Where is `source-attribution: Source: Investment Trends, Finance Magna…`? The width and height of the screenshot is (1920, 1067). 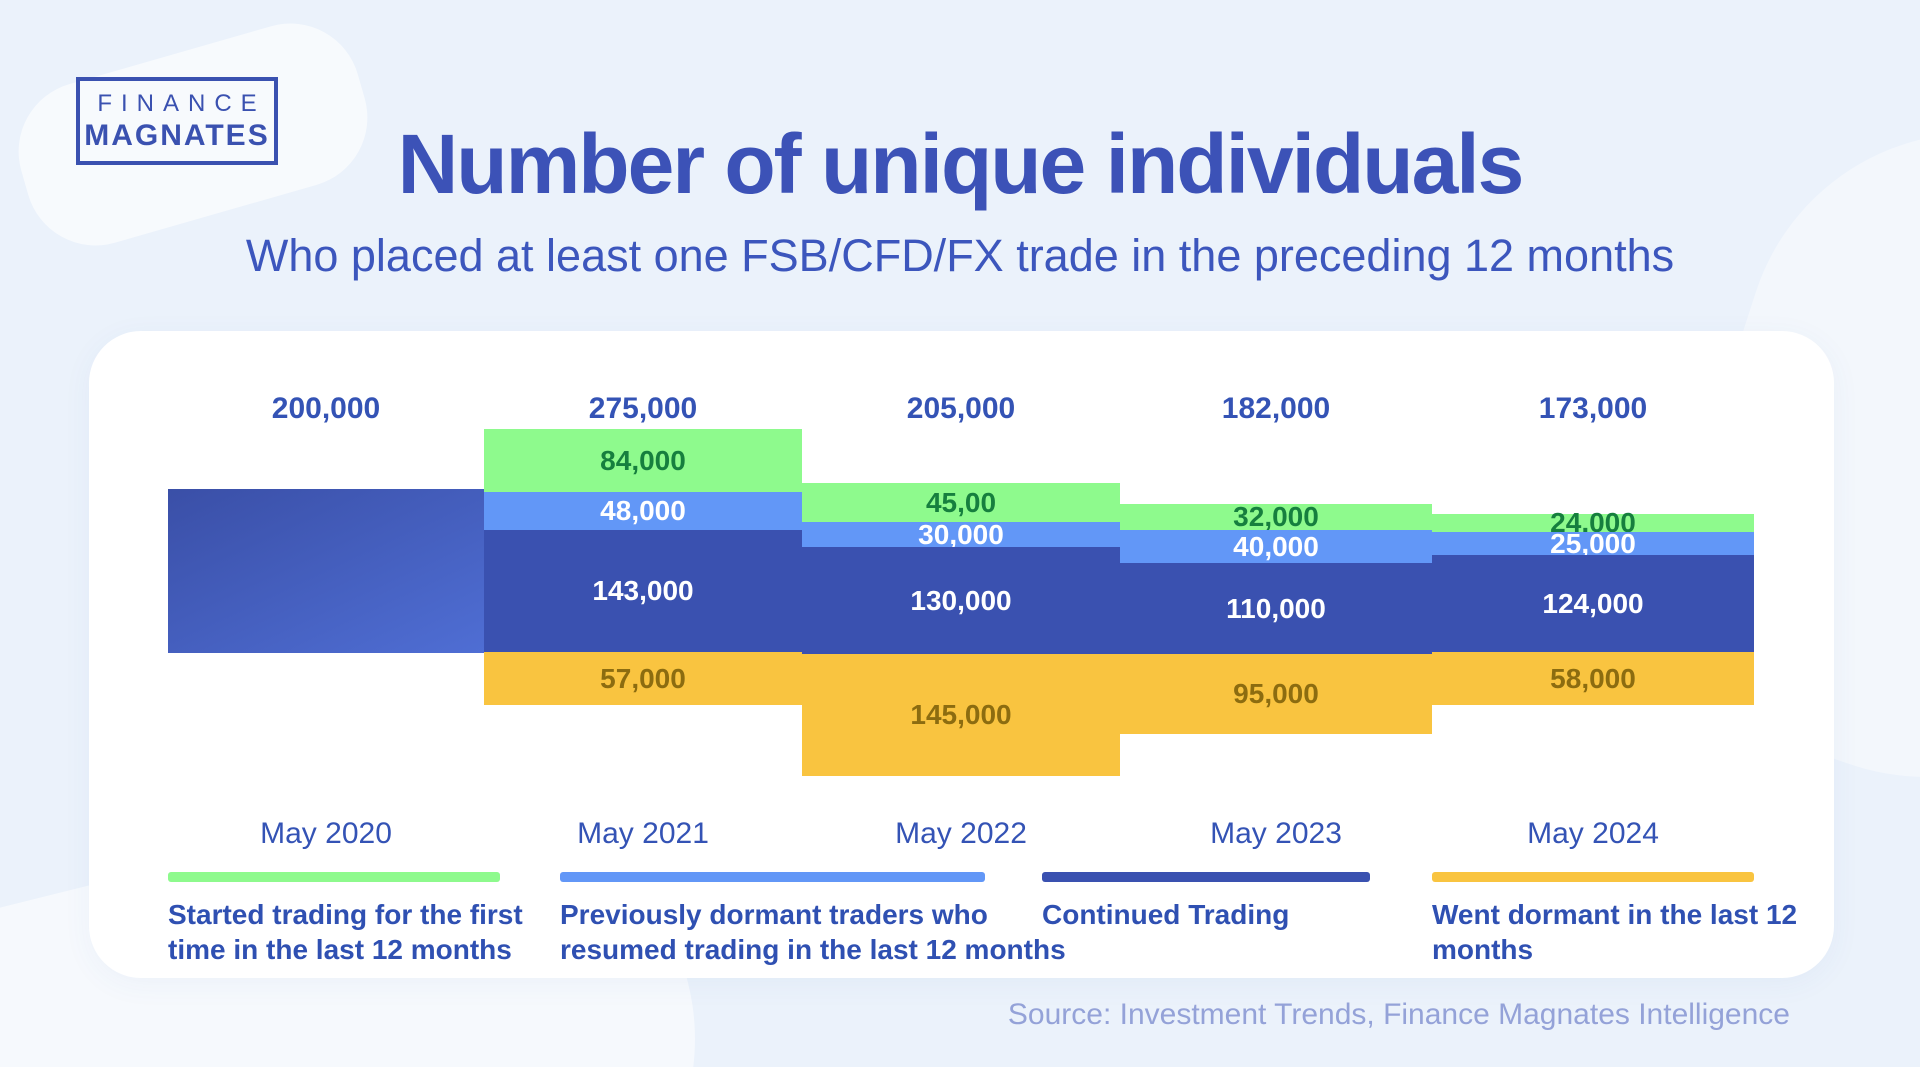
source-attribution: Source: Investment Trends, Finance Magna… is located at coordinates (1398, 1014).